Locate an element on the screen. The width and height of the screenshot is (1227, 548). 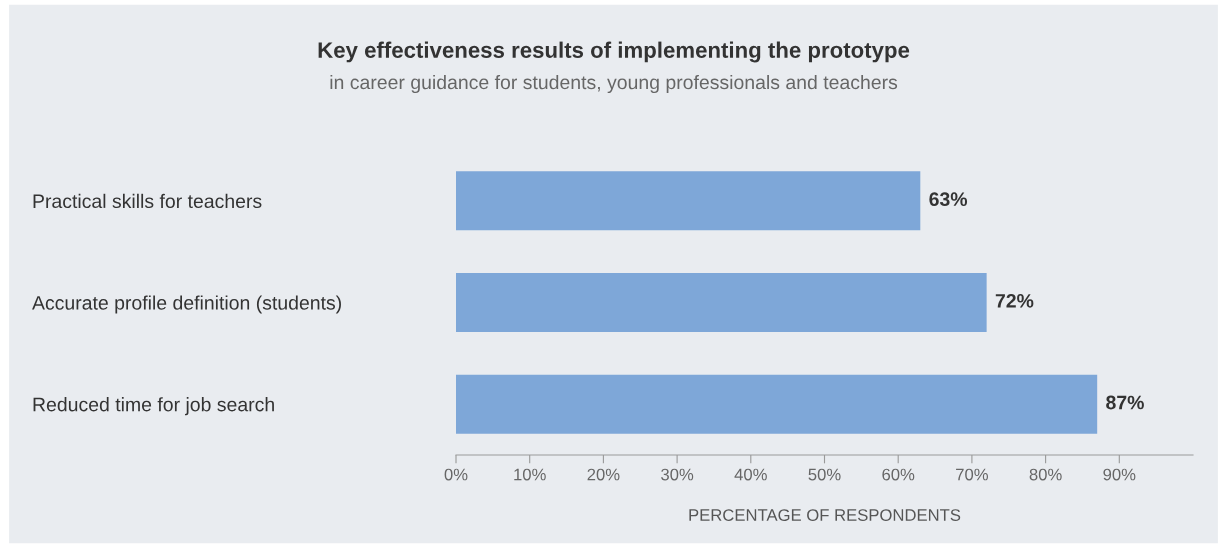
data-label: 87% is located at coordinates (1125, 402).